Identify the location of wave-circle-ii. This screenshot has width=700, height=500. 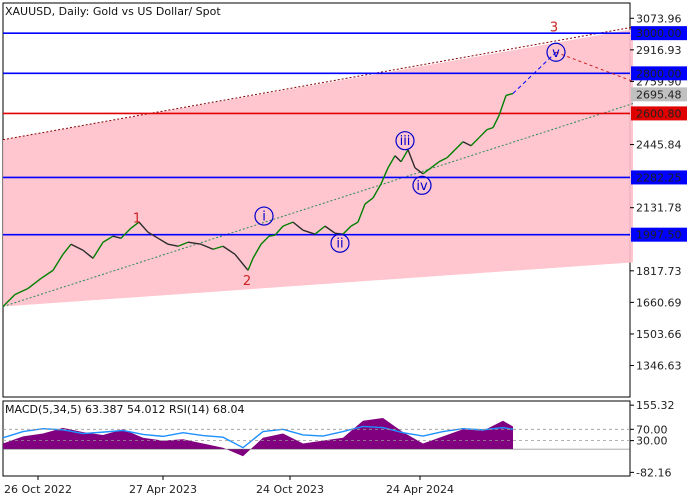
(340, 243).